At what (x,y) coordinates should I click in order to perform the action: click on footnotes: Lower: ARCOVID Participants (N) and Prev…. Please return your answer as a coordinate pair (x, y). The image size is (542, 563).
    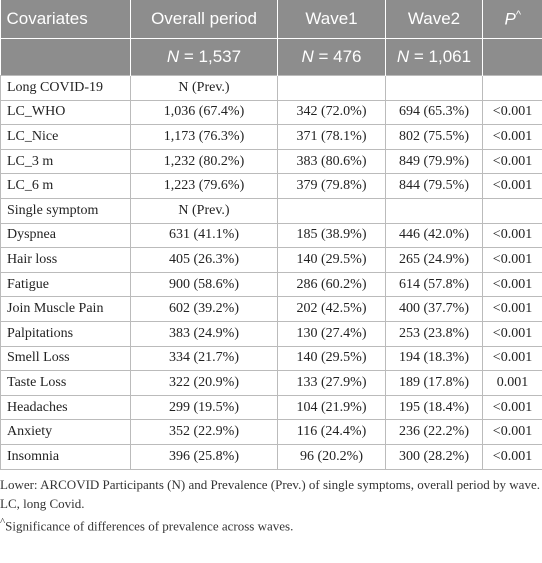
    Looking at the image, I should click on (271, 502).